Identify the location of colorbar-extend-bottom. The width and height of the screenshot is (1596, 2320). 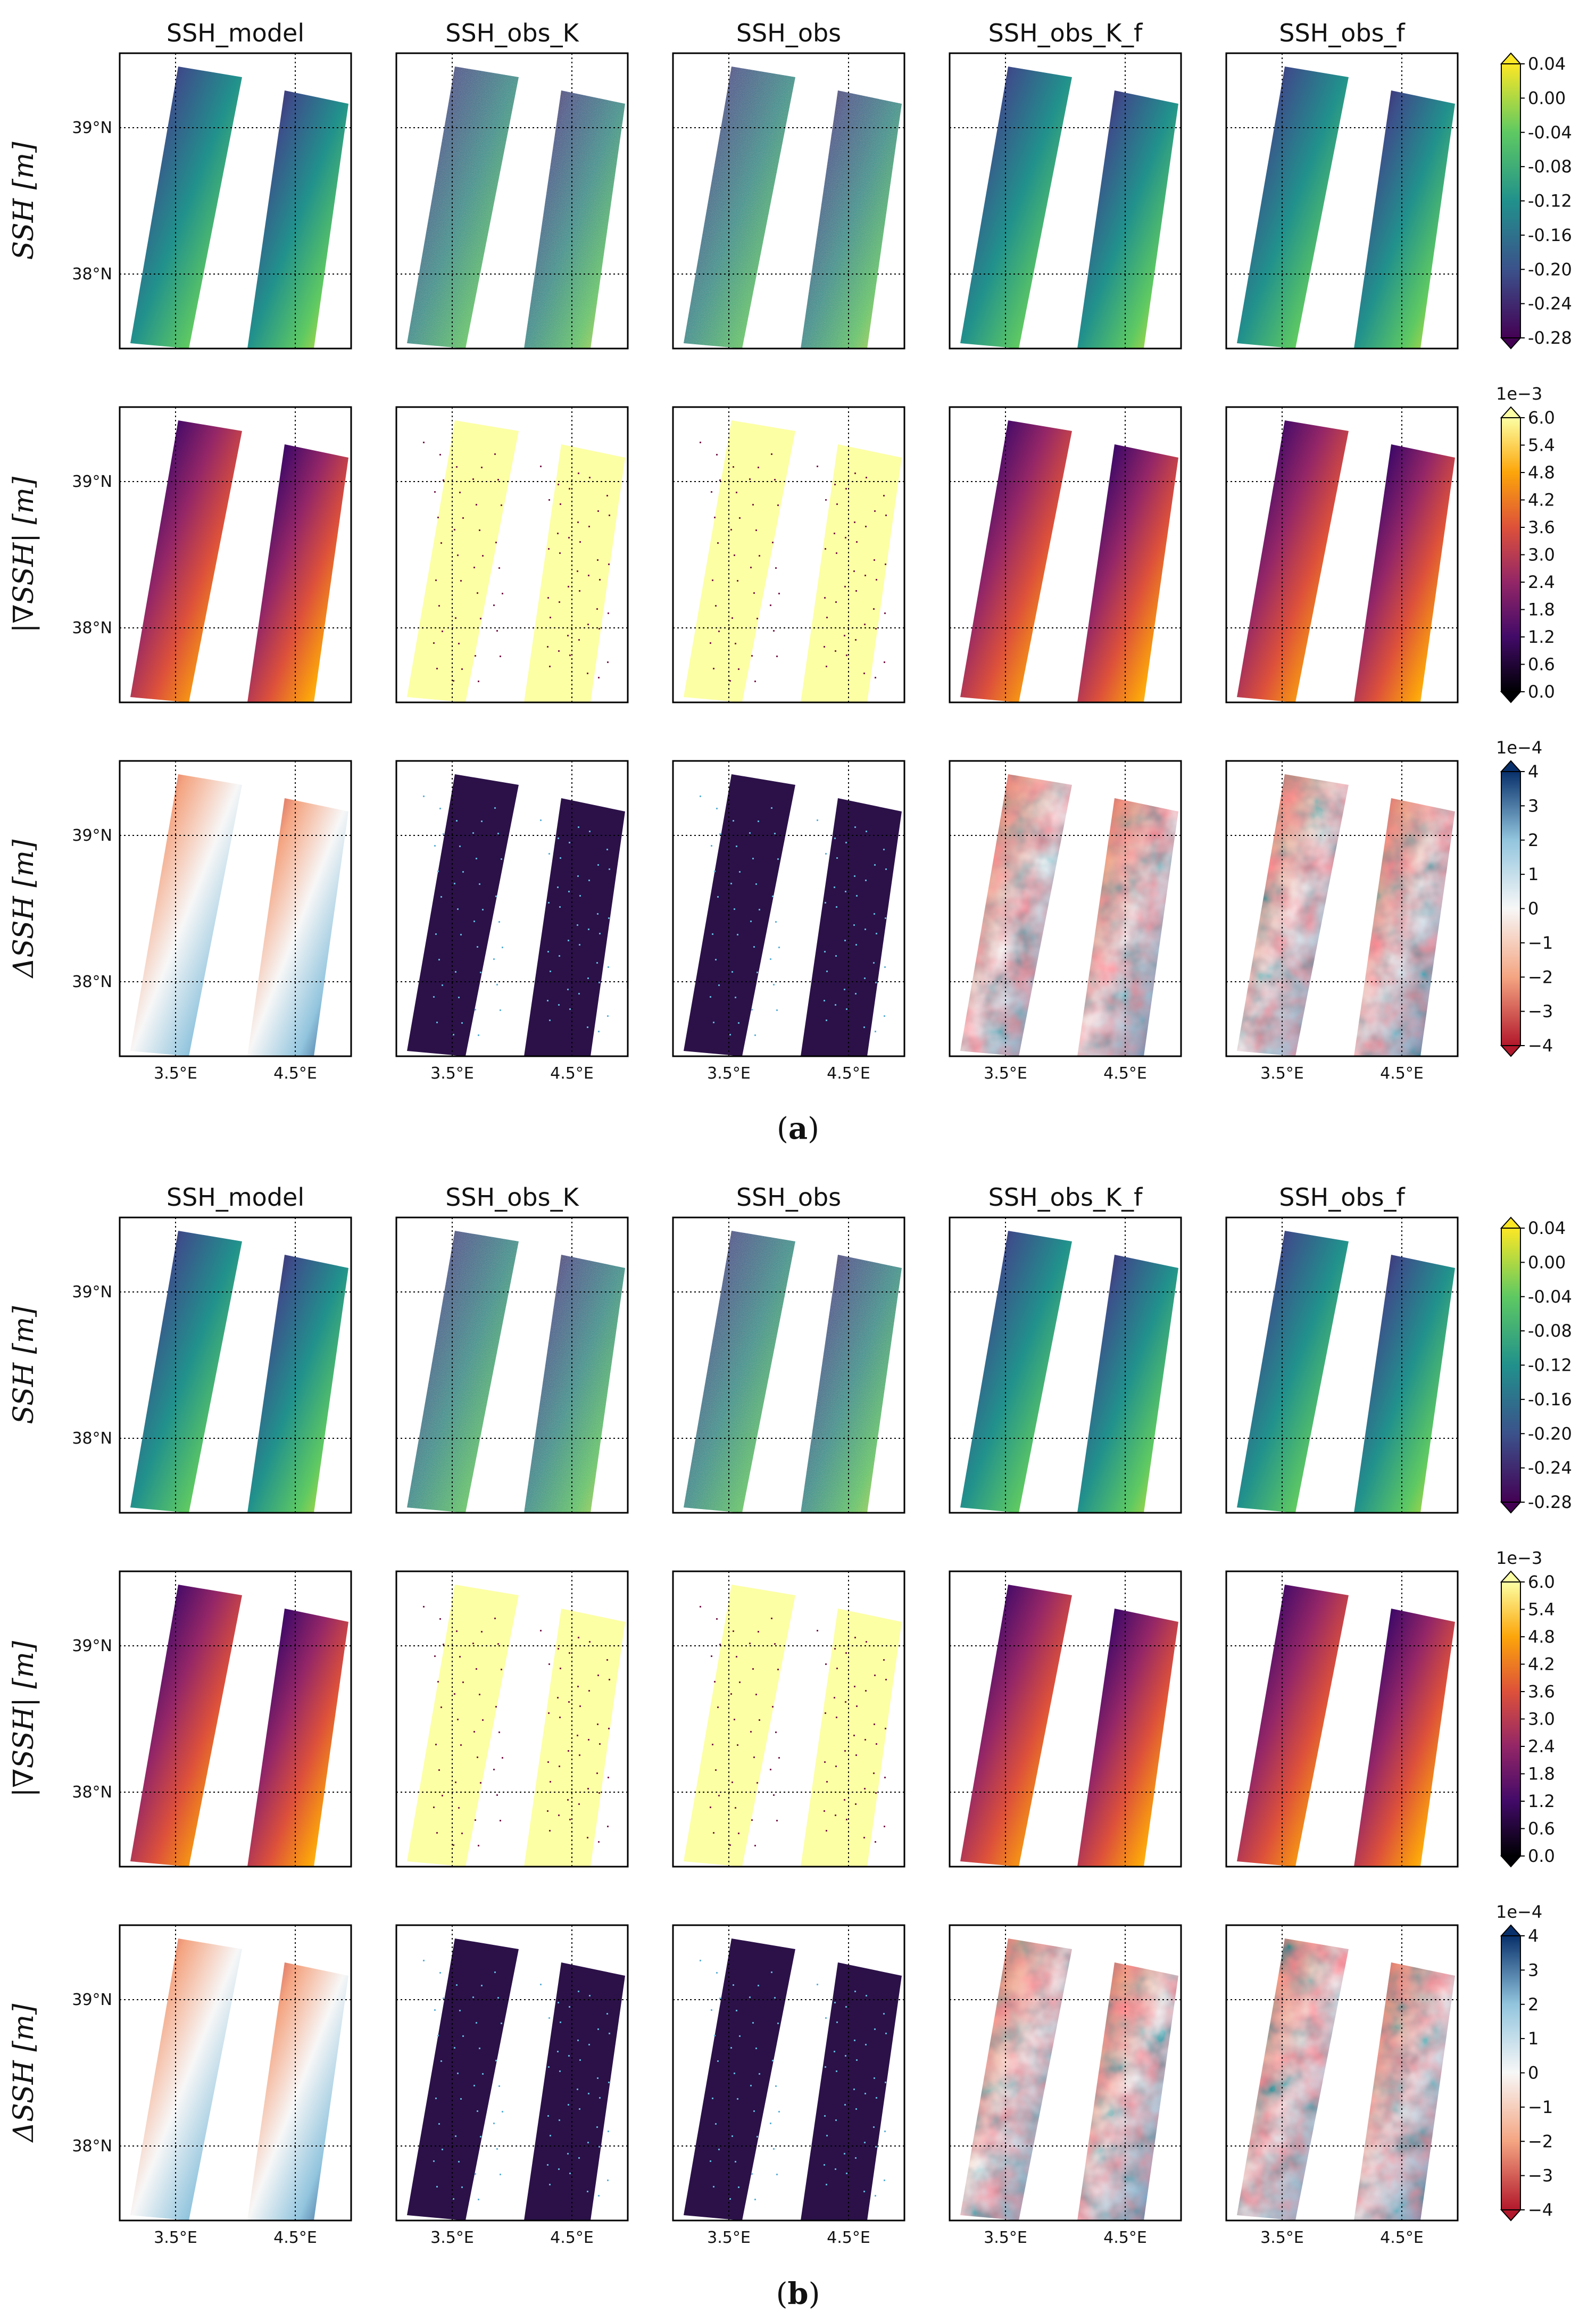
(1511, 1862).